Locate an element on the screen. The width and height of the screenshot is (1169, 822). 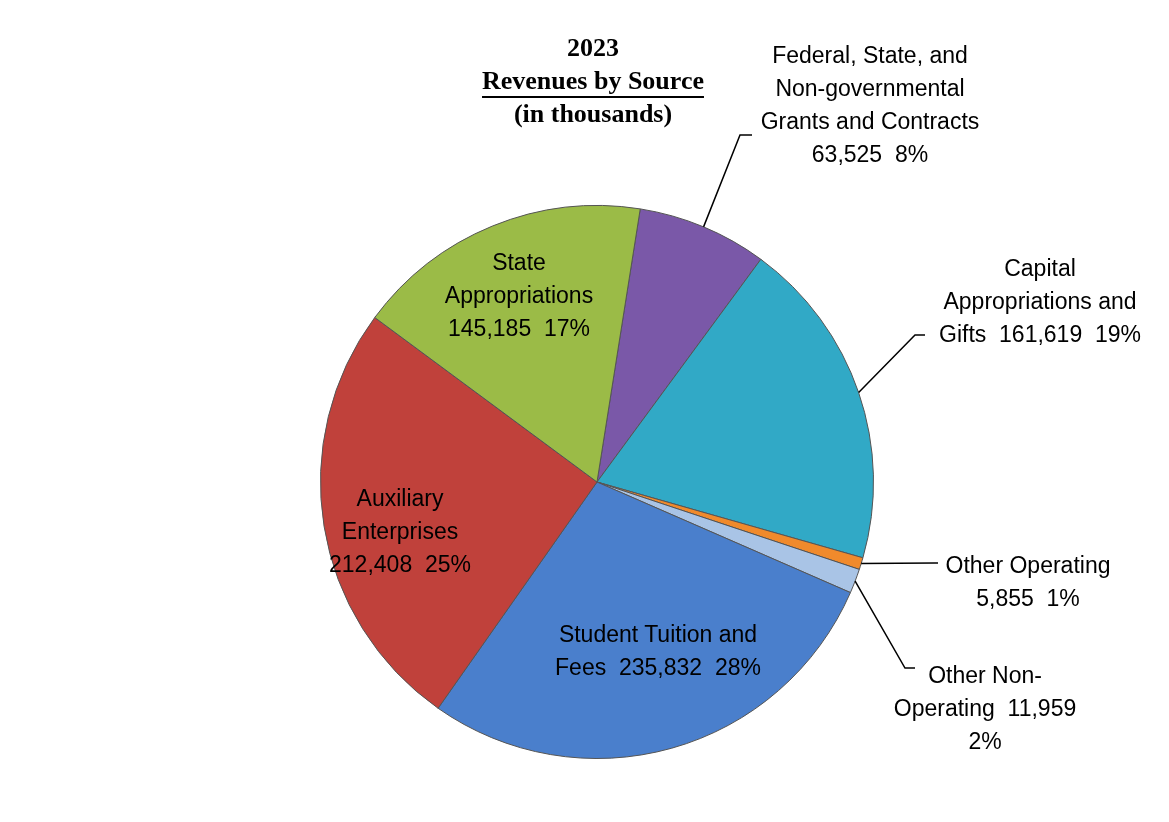
text: (in thousands) is located at coordinates (593, 113).